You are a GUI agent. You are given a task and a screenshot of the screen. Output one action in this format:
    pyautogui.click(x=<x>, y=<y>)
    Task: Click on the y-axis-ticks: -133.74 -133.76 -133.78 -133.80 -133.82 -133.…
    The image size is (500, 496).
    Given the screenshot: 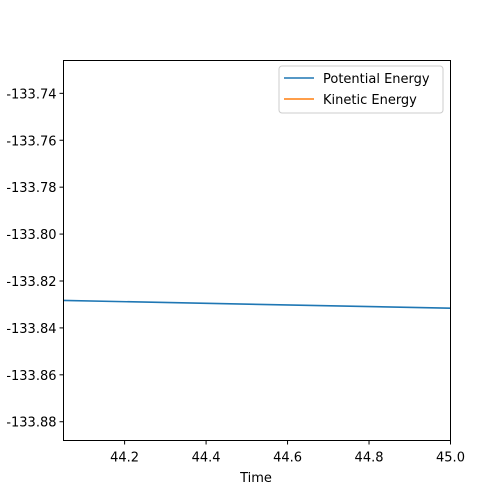 What is the action you would take?
    pyautogui.click(x=35, y=259)
    